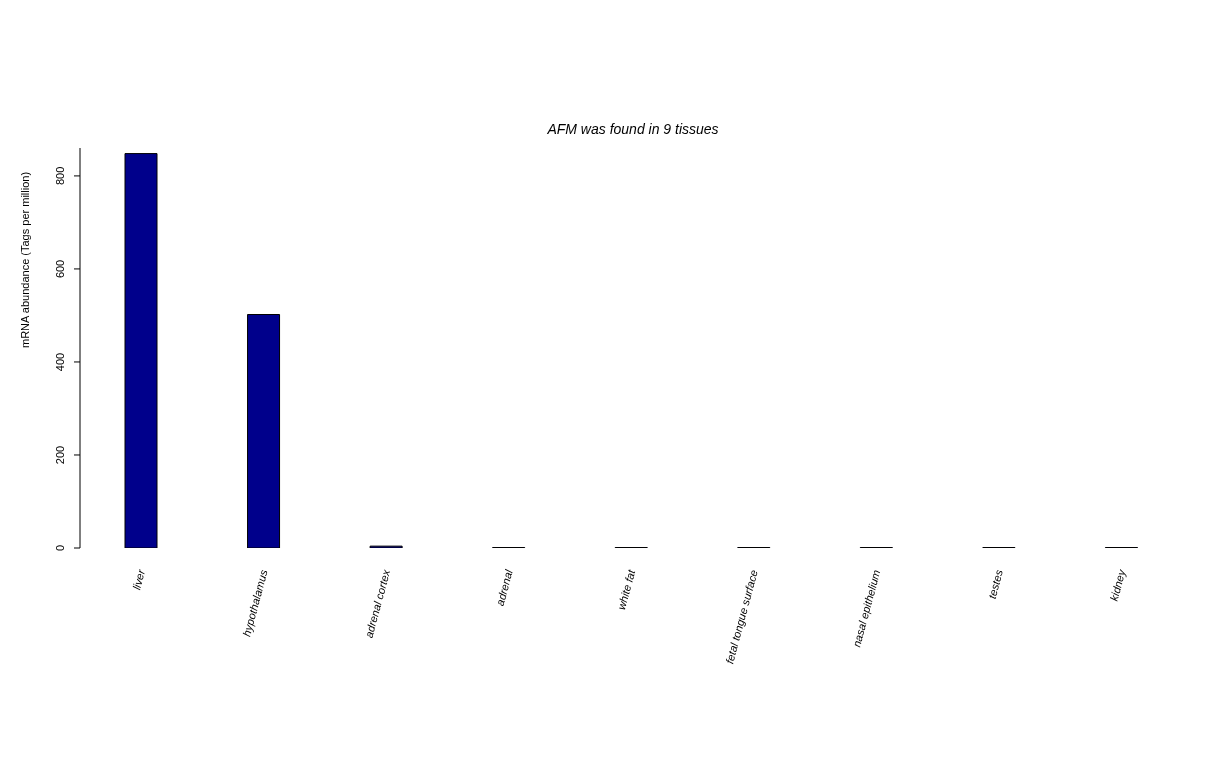 This screenshot has height=768, width=1224. I want to click on y-tick-label: 0, so click(60, 548).